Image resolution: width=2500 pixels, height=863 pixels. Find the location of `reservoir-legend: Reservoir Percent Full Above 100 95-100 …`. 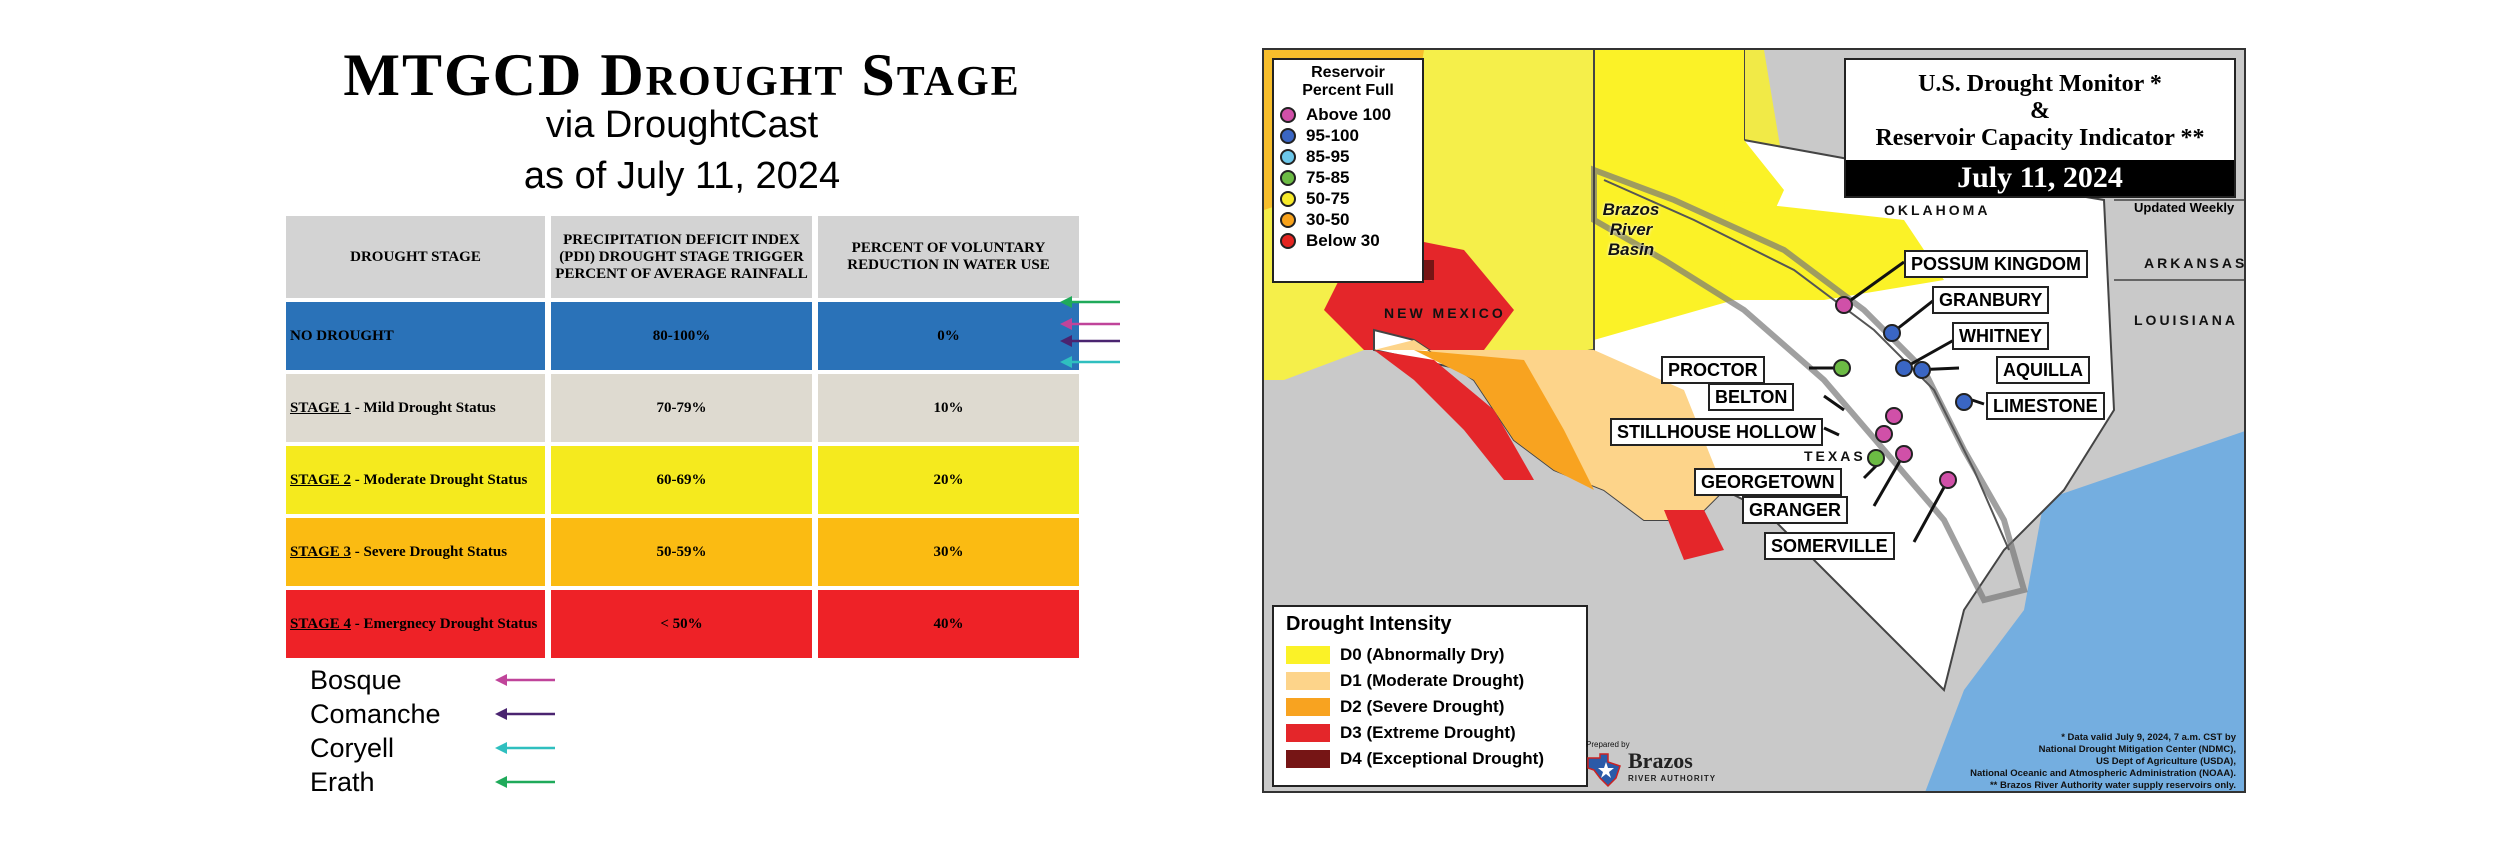

reservoir-legend: Reservoir Percent Full Above 100 95-100 … is located at coordinates (1348, 170).